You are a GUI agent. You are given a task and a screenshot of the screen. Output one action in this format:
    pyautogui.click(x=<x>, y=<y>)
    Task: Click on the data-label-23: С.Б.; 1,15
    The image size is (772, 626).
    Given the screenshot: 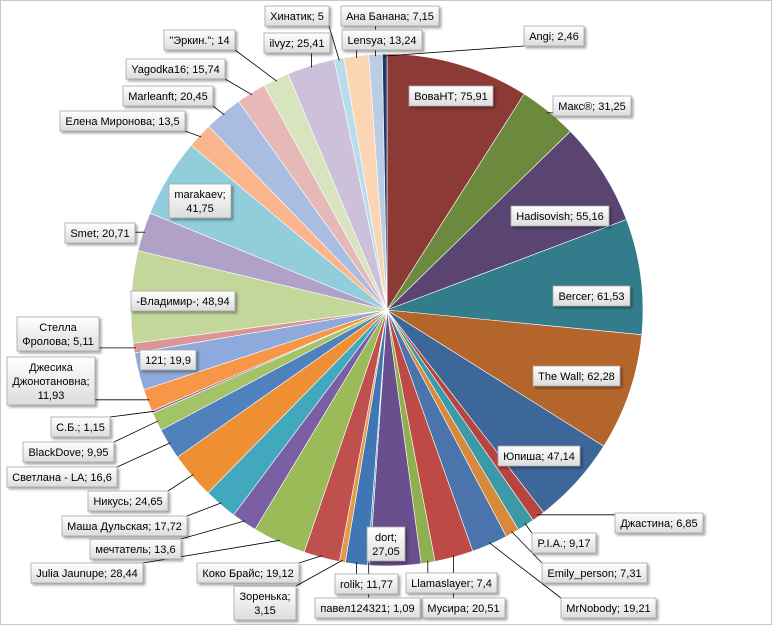 What is the action you would take?
    pyautogui.click(x=80, y=427)
    